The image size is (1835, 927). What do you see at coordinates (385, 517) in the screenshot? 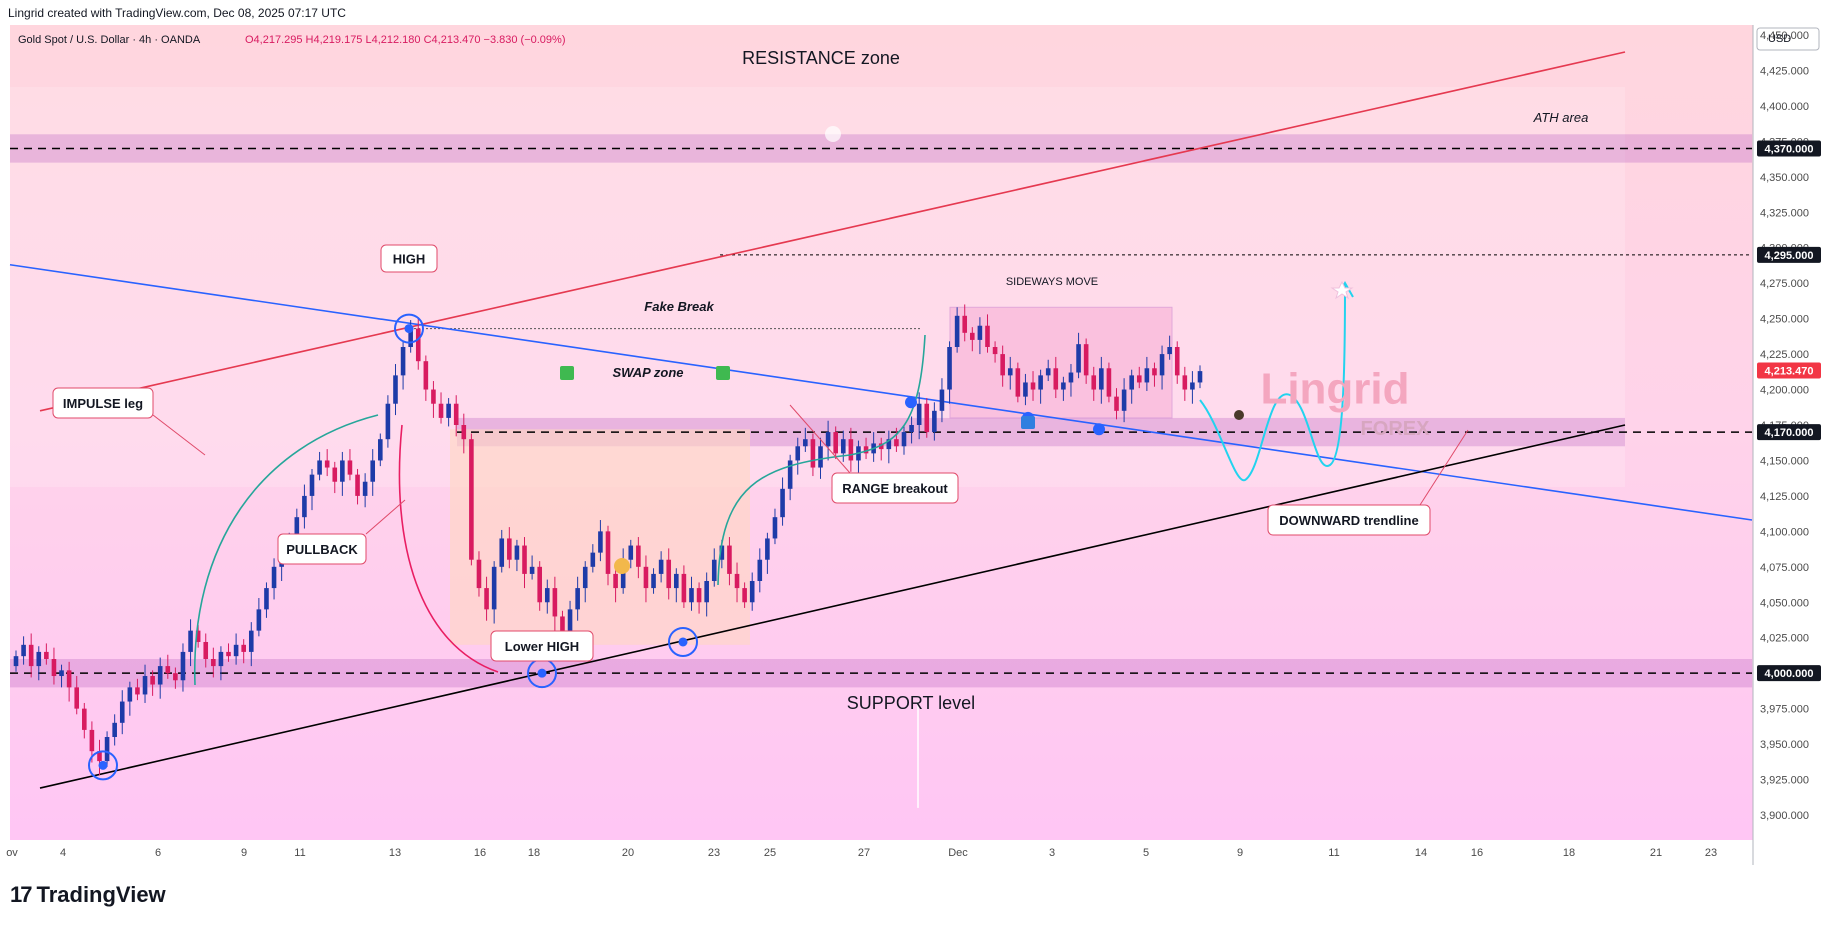
I see `pullback-label-pointer` at bounding box center [385, 517].